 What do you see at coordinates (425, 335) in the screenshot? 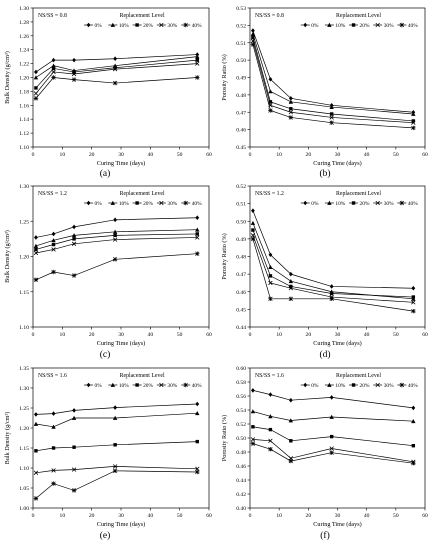
I see `x-tick-label: 60` at bounding box center [425, 335].